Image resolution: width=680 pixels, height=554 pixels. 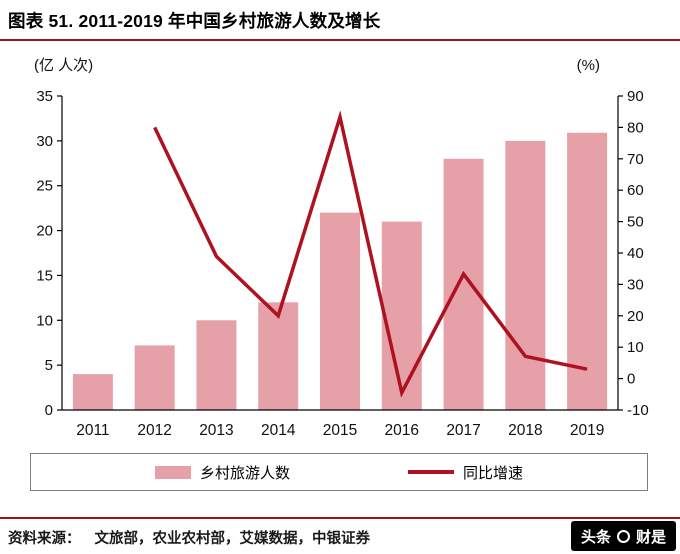 I want to click on left-tick-label: 10, so click(x=44, y=320).